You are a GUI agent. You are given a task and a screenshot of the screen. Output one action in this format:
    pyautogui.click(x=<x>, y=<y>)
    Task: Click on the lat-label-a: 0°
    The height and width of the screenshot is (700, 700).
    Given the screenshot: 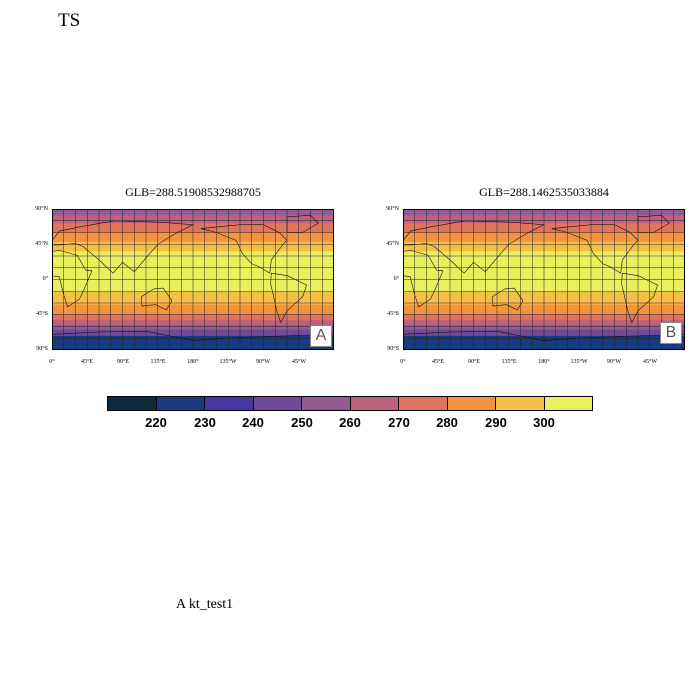 What is the action you would take?
    pyautogui.click(x=45, y=279)
    